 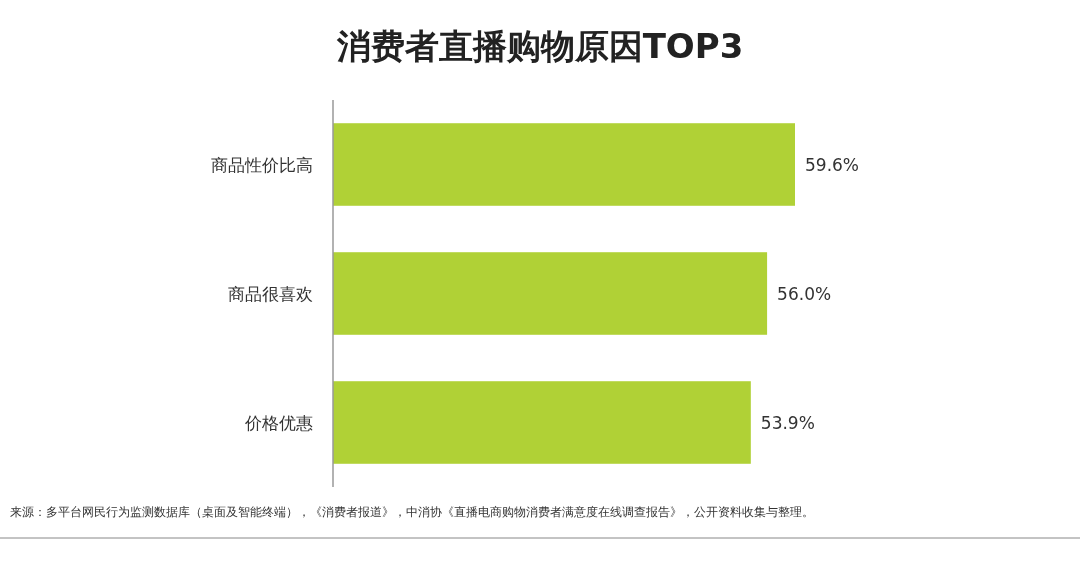 What do you see at coordinates (412, 512) in the screenshot?
I see `source-note: 来源：多平台网民行为监测数据库（桌面及智能终端），《消费者报道》，中消协《直播电商购物消费者满意度在线调查报告》，公开资料收集与整理。` at bounding box center [412, 512].